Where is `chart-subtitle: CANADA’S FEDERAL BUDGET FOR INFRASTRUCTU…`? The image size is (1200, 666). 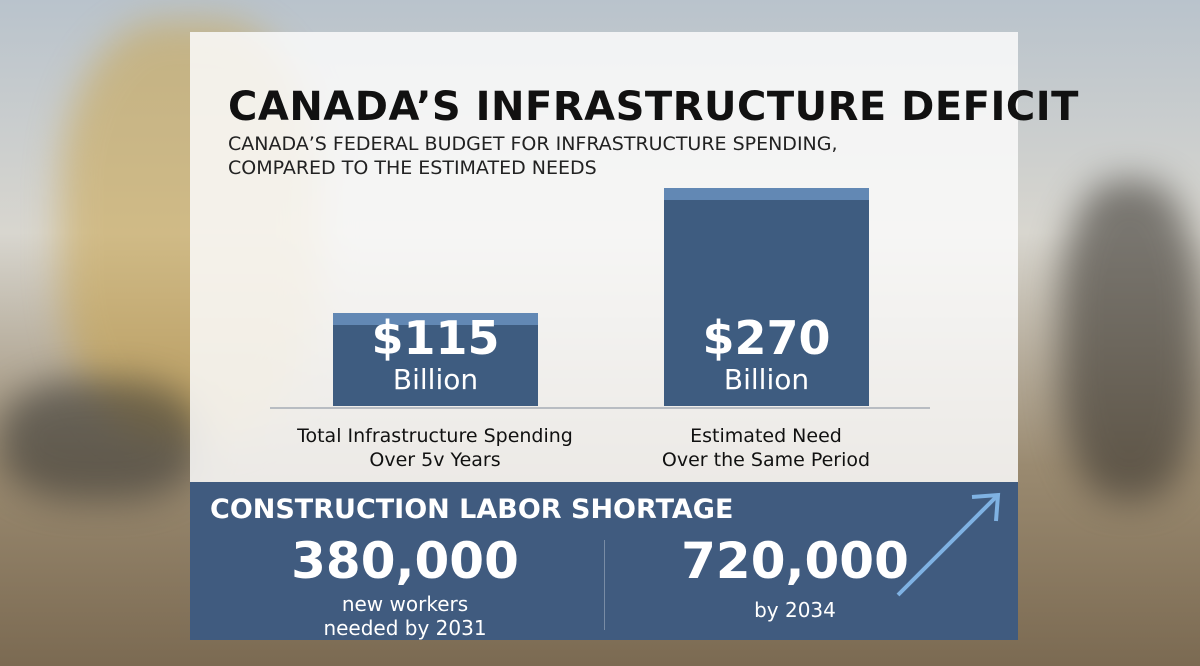
chart-subtitle: CANADA’S FEDERAL BUDGET FOR INFRASTRUCTU… is located at coordinates (533, 156).